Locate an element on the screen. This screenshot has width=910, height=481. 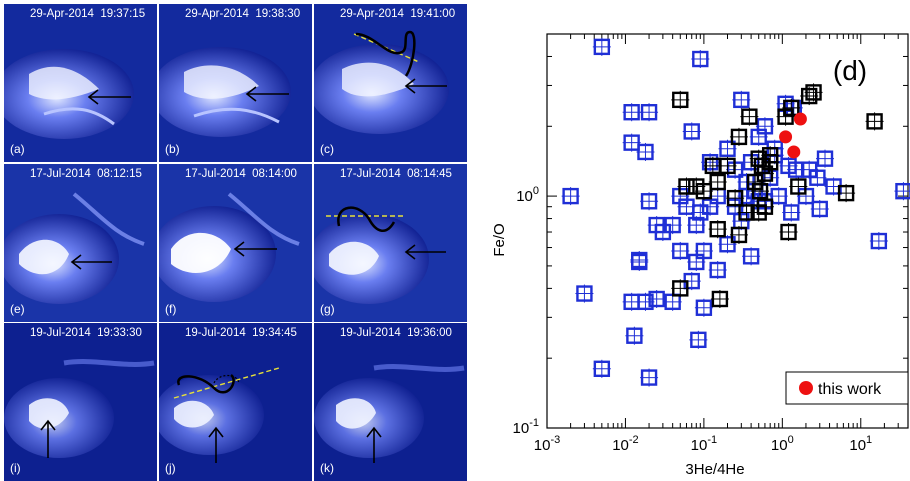
y-tick-label: 10⁰ is located at coordinates (527, 195).